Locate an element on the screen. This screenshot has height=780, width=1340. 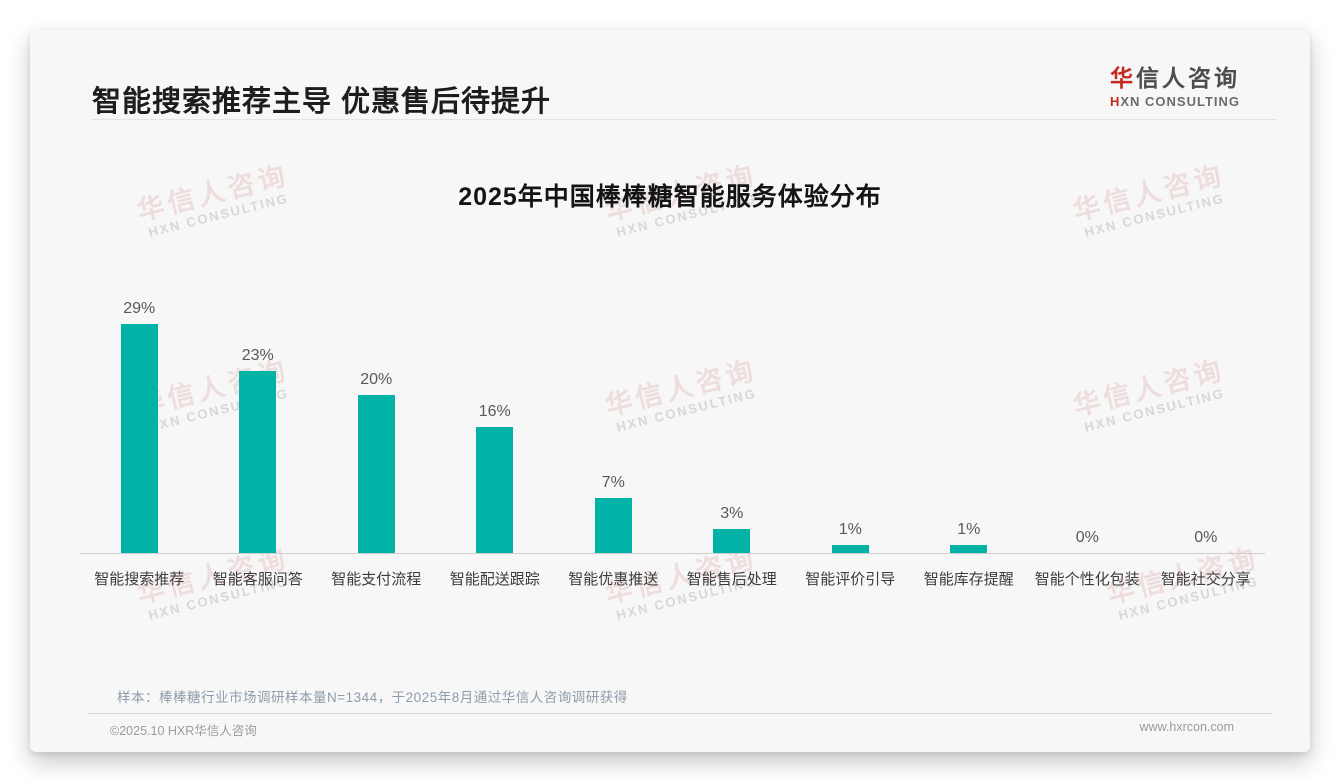
category-label: 智能库存提醒 is located at coordinates (968, 579).